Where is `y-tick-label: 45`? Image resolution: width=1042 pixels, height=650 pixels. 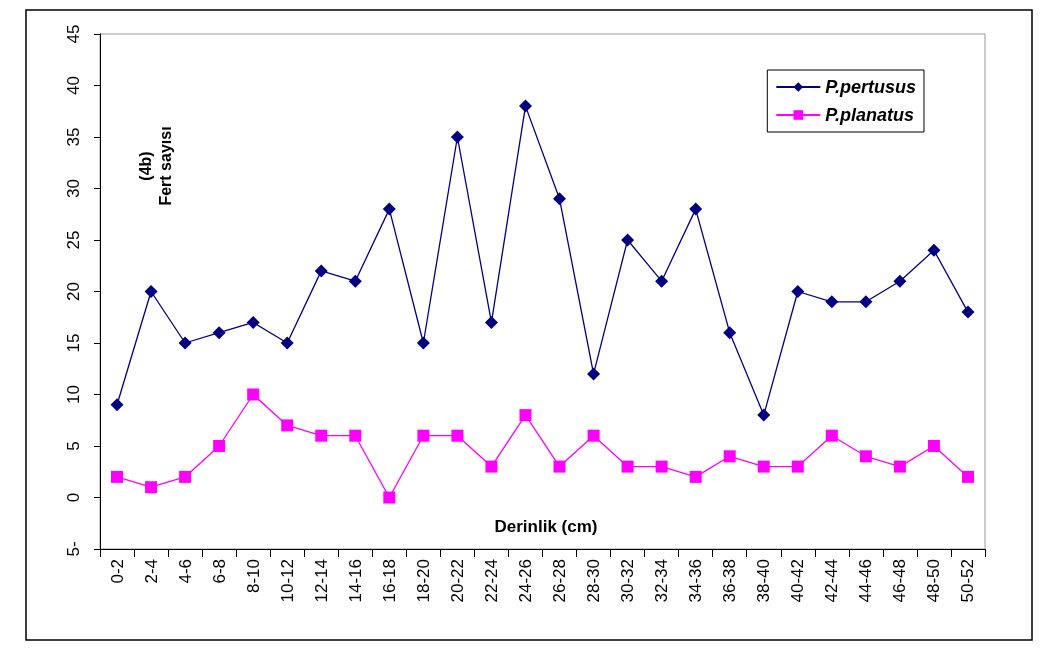 y-tick-label: 45 is located at coordinates (73, 34).